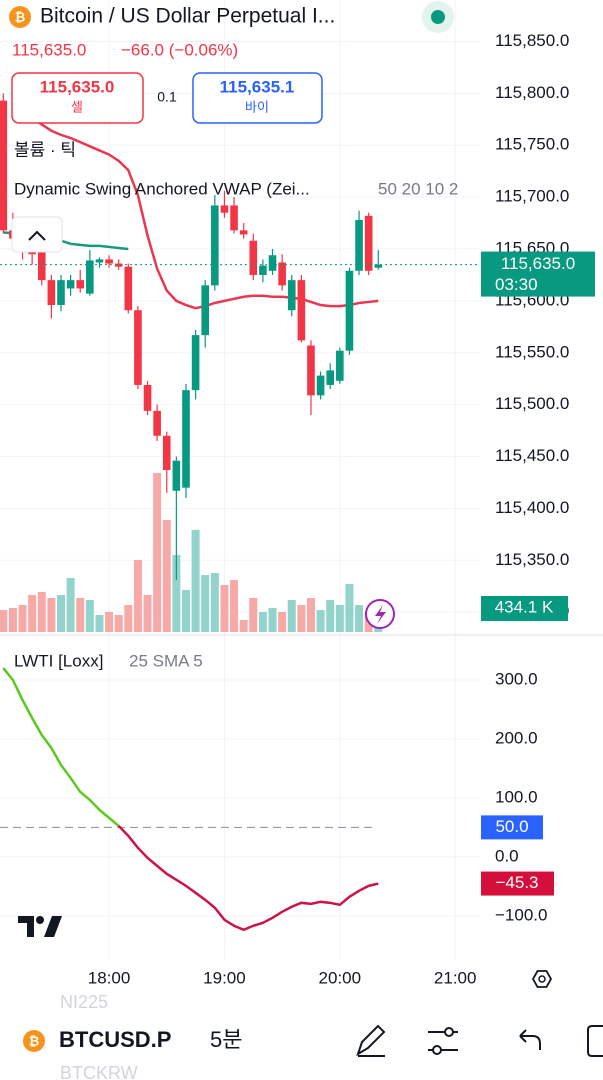 The height and width of the screenshot is (1080, 603). I want to click on toolbar-interval: 5분, so click(226, 1039).